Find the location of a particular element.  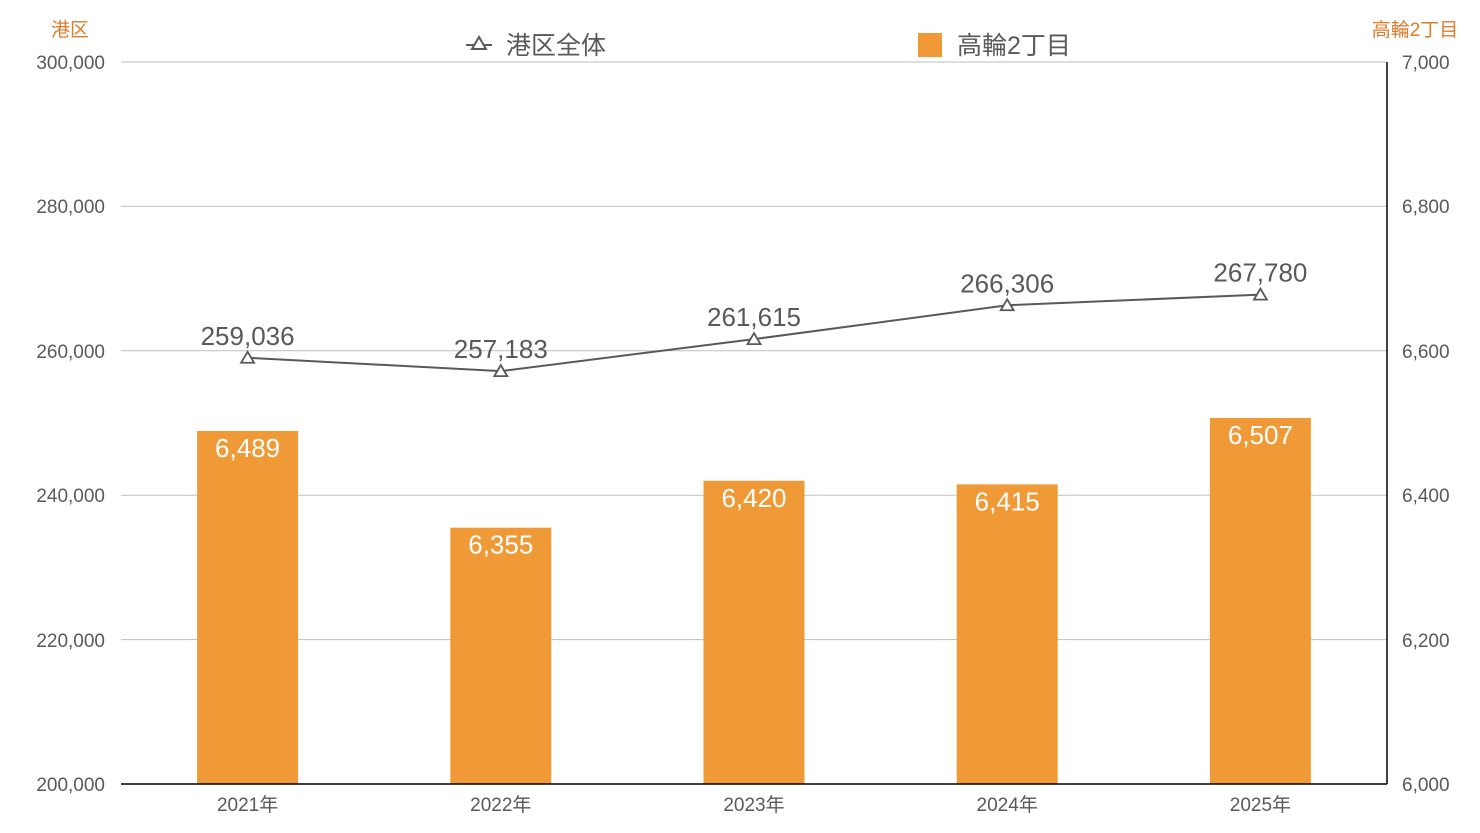

x-tick-label: 2022年 is located at coordinates (500, 805).